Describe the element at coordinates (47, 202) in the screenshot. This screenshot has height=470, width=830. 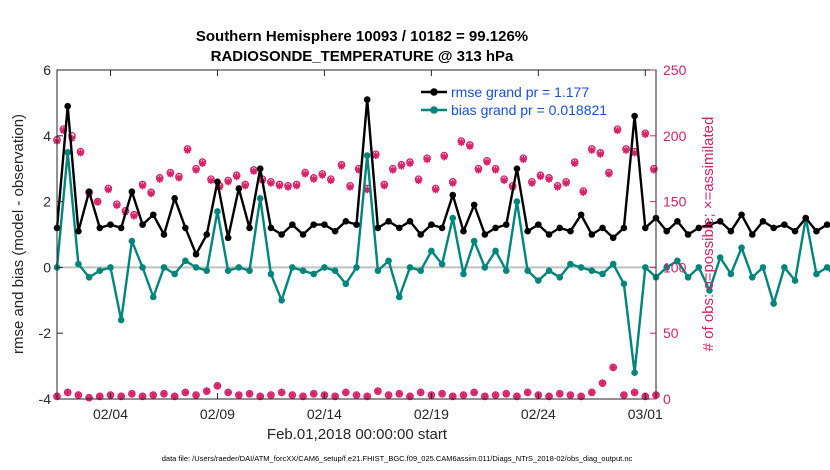
I see `y-tick-label: 2` at that location.